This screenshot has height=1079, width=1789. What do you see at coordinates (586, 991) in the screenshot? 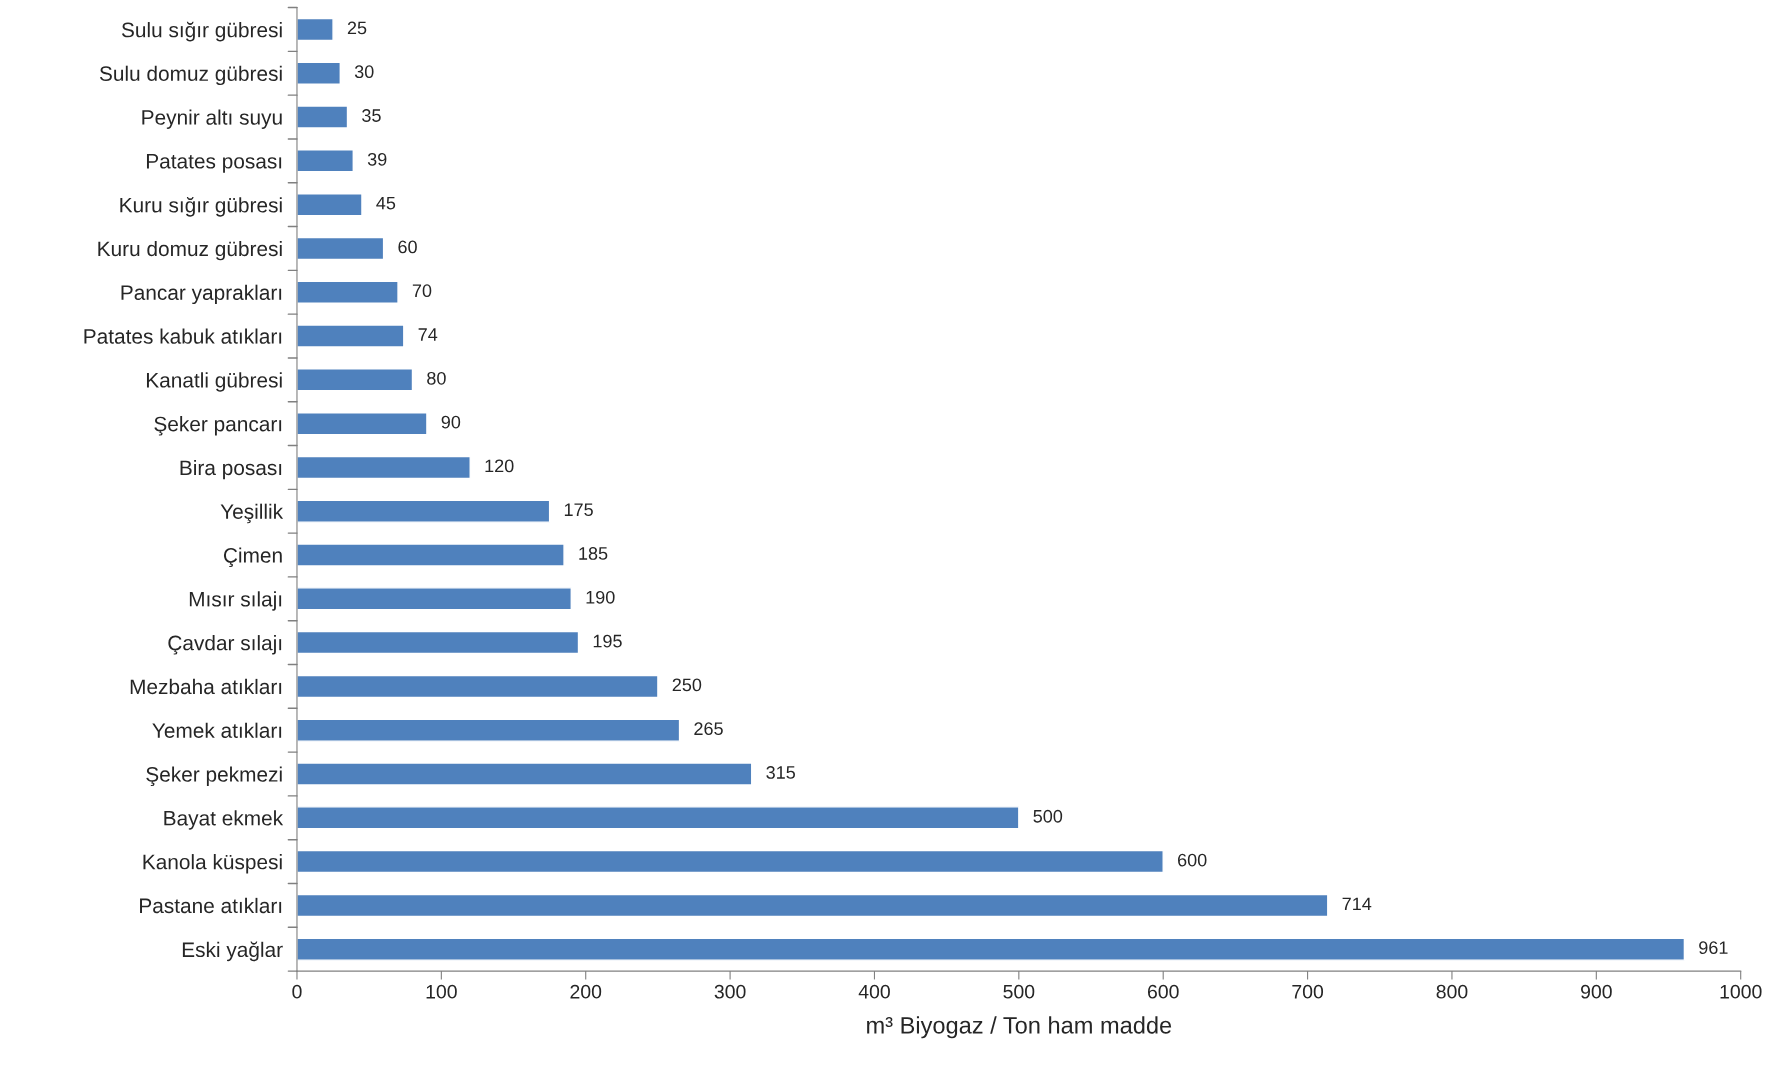
I see `x-tick-label: 200` at bounding box center [586, 991].